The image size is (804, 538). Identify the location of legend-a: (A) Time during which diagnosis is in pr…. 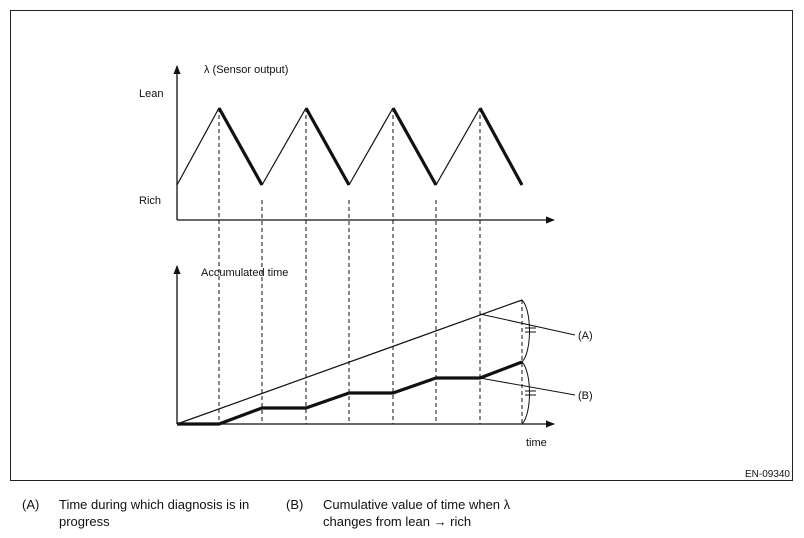
(152, 516).